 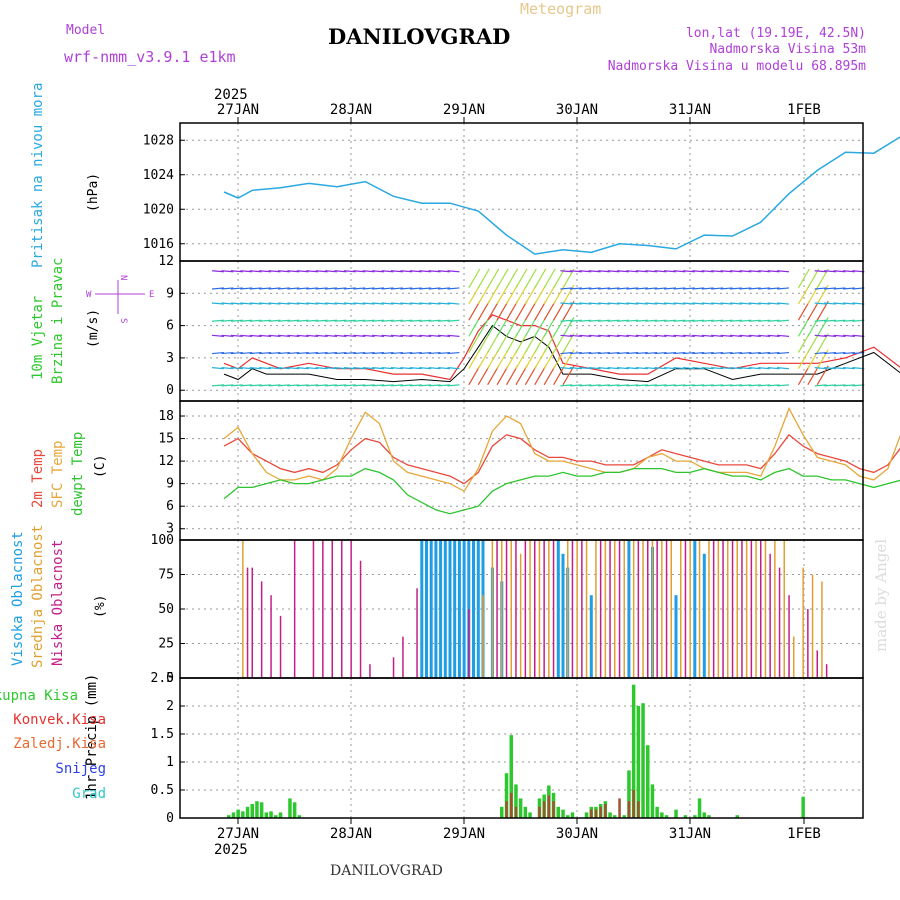 I want to click on pressure-series-line, so click(x=561, y=195).